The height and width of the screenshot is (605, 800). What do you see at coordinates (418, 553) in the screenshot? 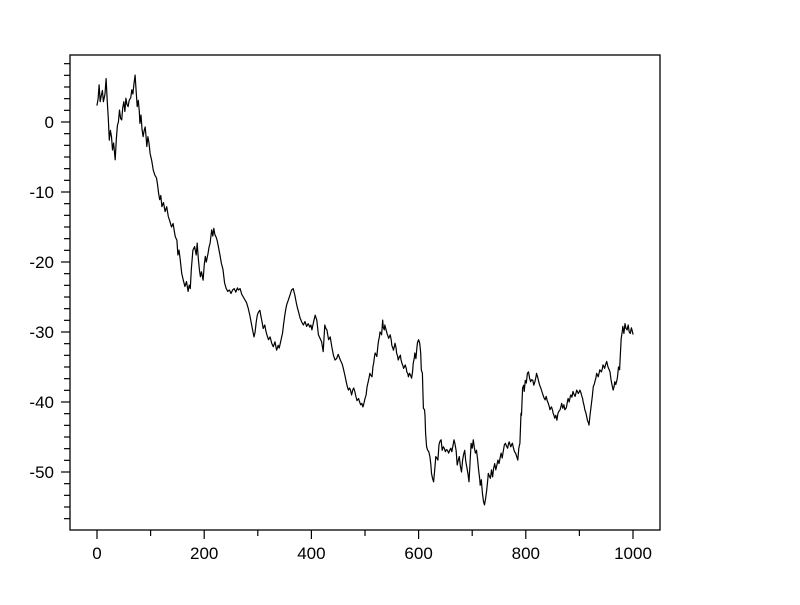
I see `x-tick-label: 600` at bounding box center [418, 553].